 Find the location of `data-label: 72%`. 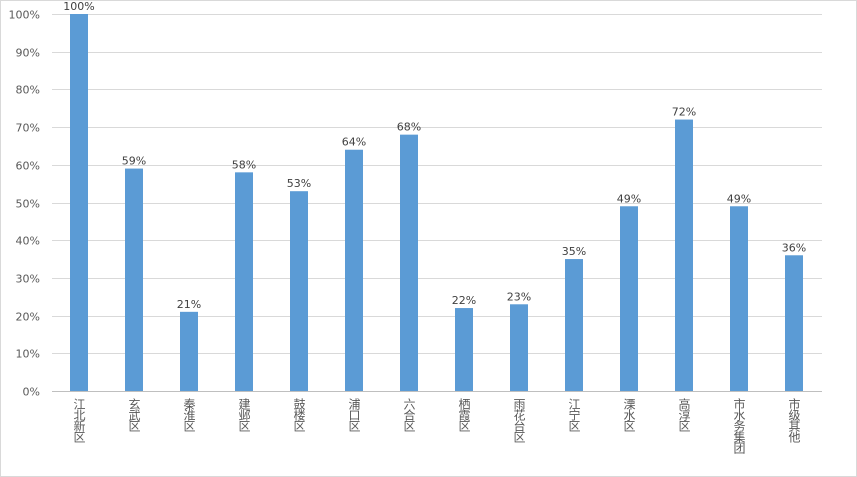

data-label: 72% is located at coordinates (684, 112).